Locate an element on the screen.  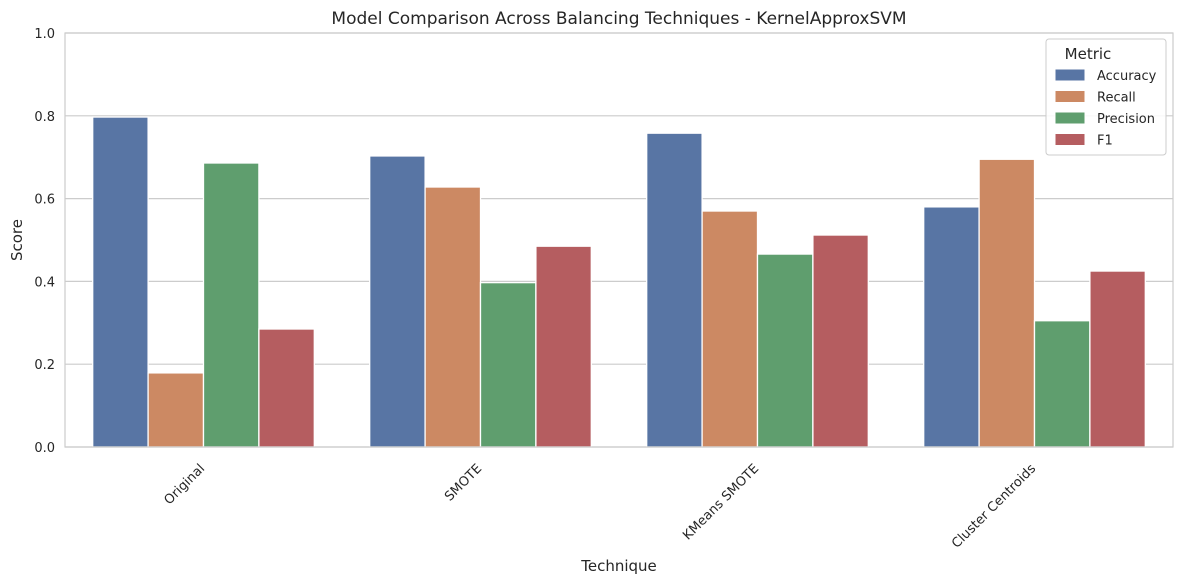
y-tick-label: 1.0 is located at coordinates (44, 34).